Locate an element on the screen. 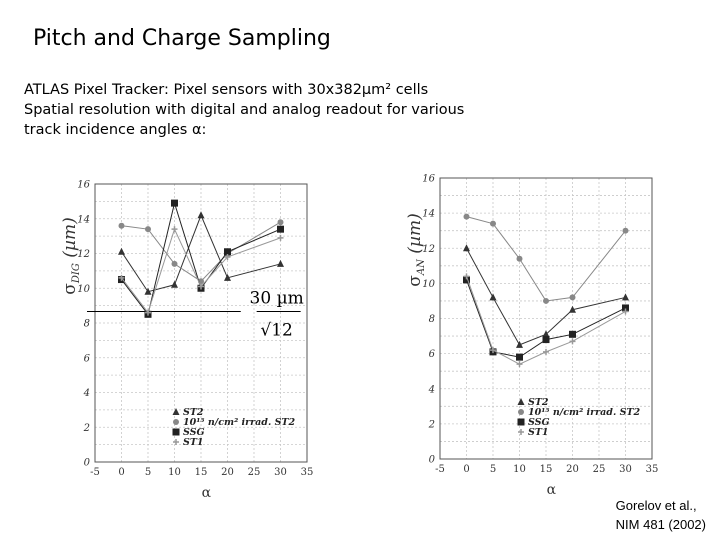 This screenshot has height=540, width=720. an-y-tick-label: 0 is located at coordinates (432, 460).